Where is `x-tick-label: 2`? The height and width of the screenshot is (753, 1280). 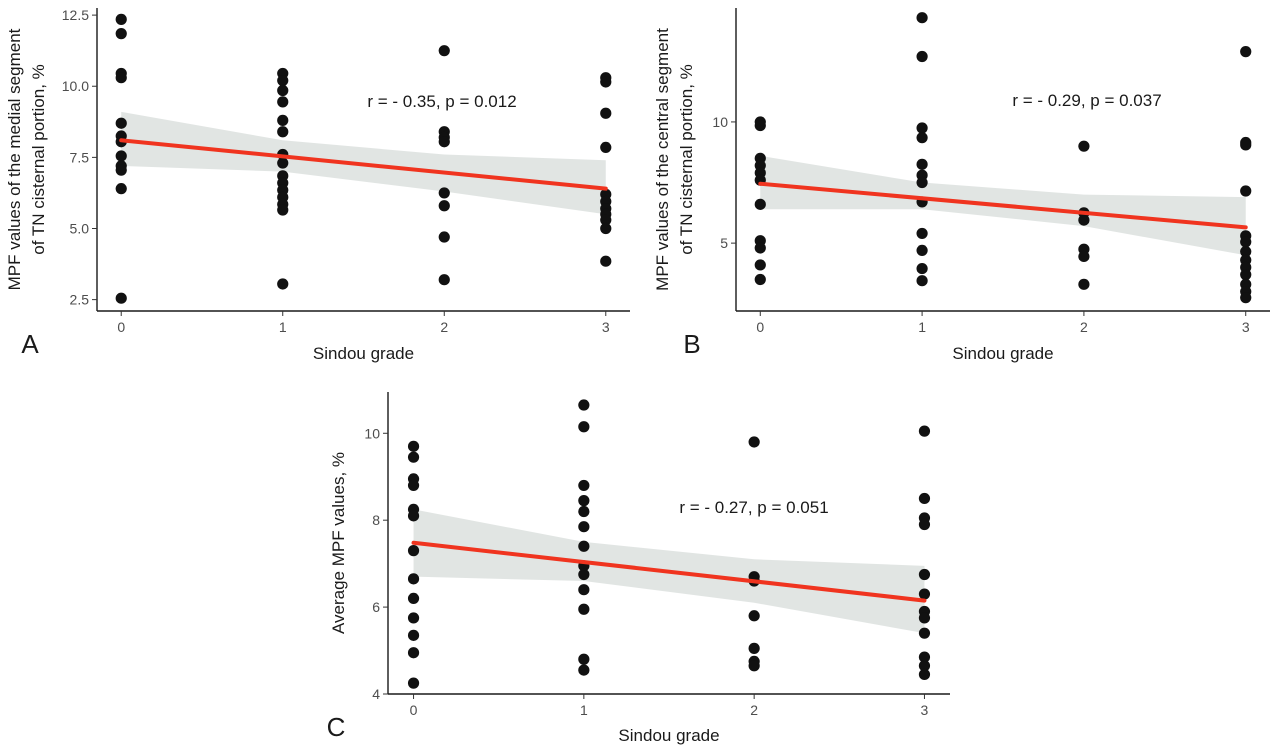
x-tick-label: 2 is located at coordinates (1084, 327).